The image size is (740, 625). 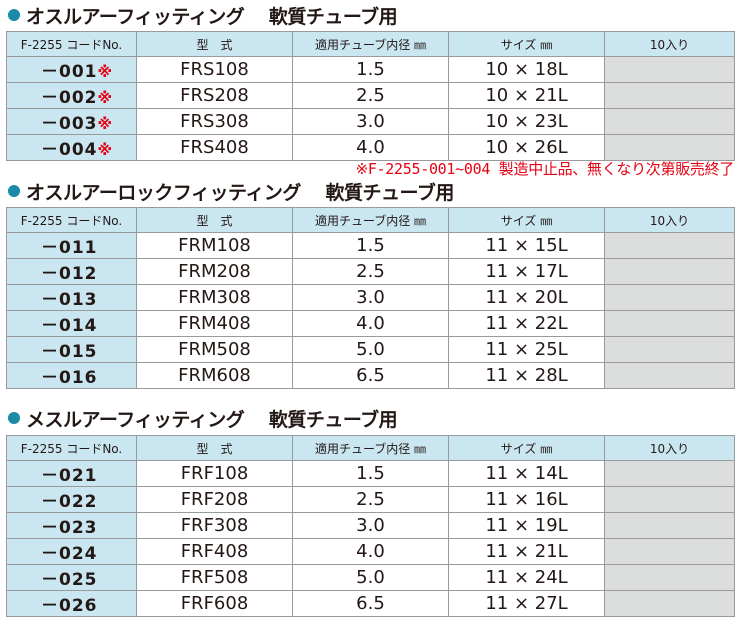 I want to click on size-cell: 11 × 22L, so click(x=526, y=323).